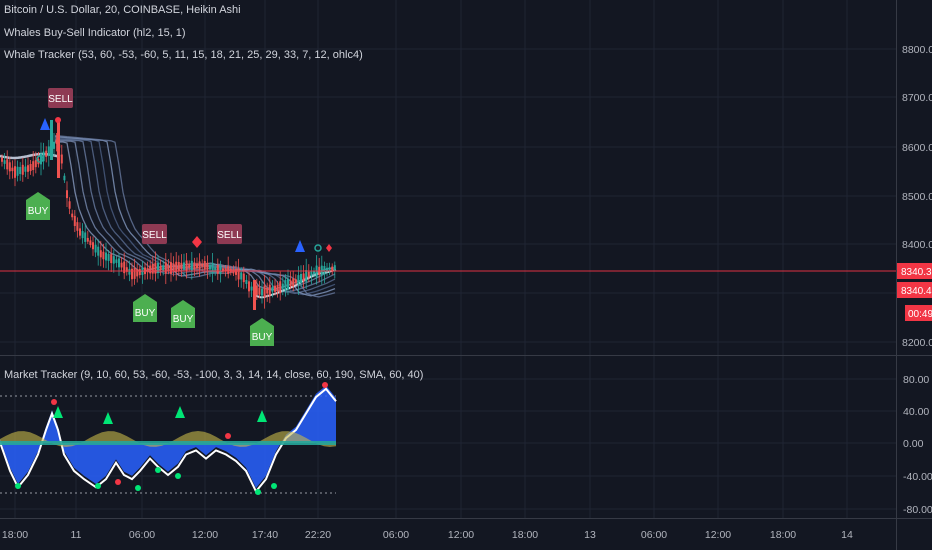  What do you see at coordinates (95, 33) in the screenshot?
I see `whales-indicator-legend: Whales Buy-Sell Indicator (hl2, 15, 1)` at bounding box center [95, 33].